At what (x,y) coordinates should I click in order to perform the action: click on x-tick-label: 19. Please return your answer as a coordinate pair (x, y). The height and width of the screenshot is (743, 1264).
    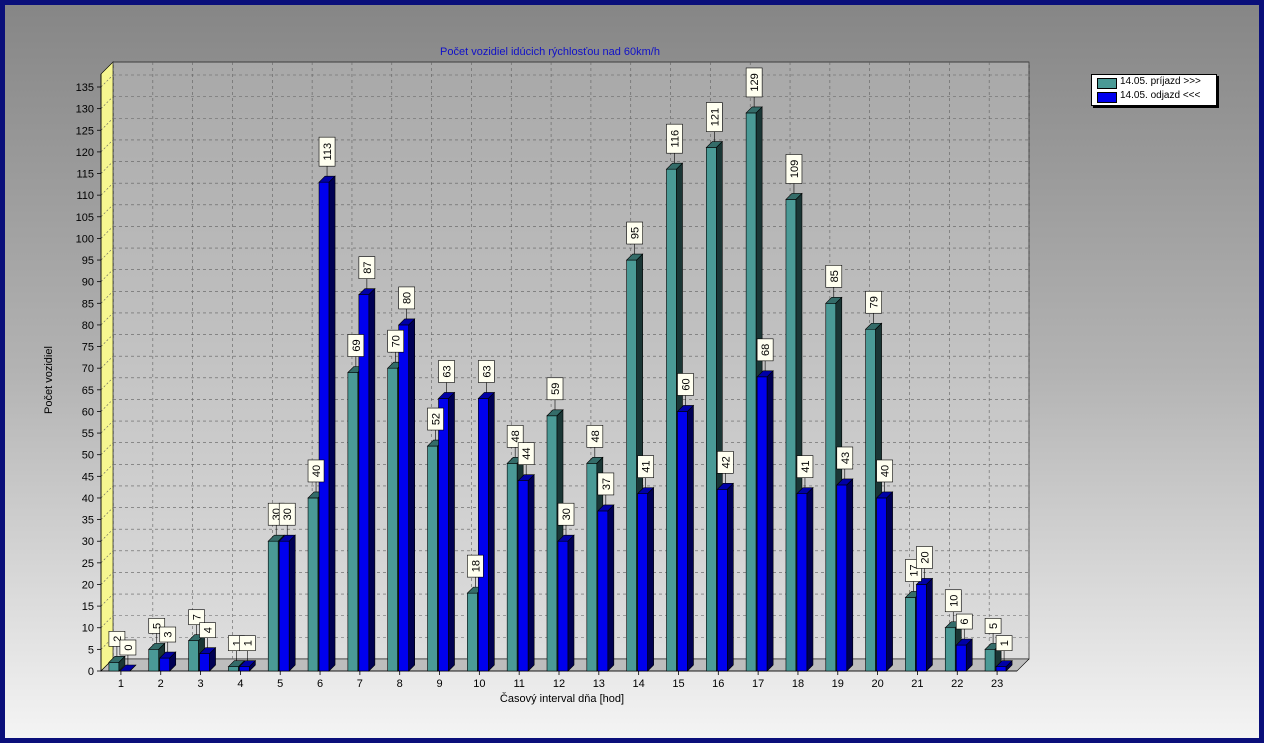
    Looking at the image, I should click on (838, 684).